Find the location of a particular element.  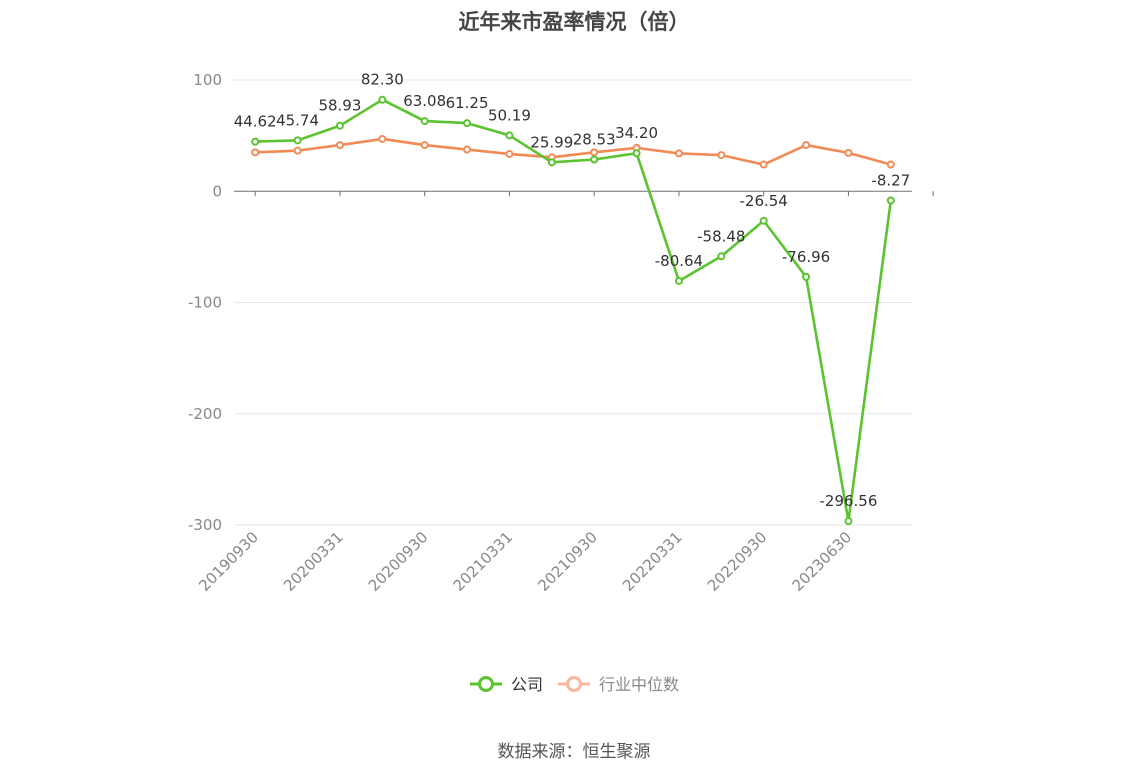

legend-item-industry: 行业中位数 is located at coordinates (618, 684).